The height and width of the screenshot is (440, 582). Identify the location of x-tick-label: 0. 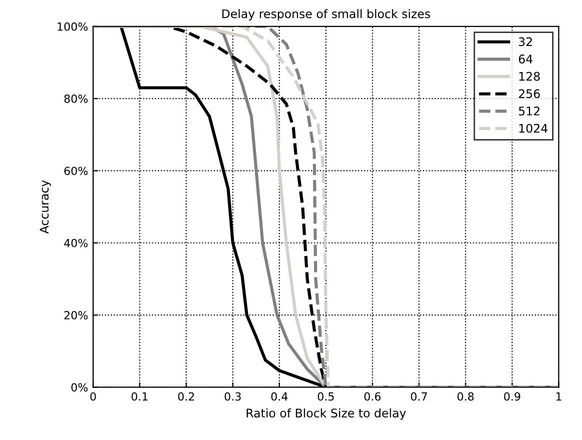
(93, 396).